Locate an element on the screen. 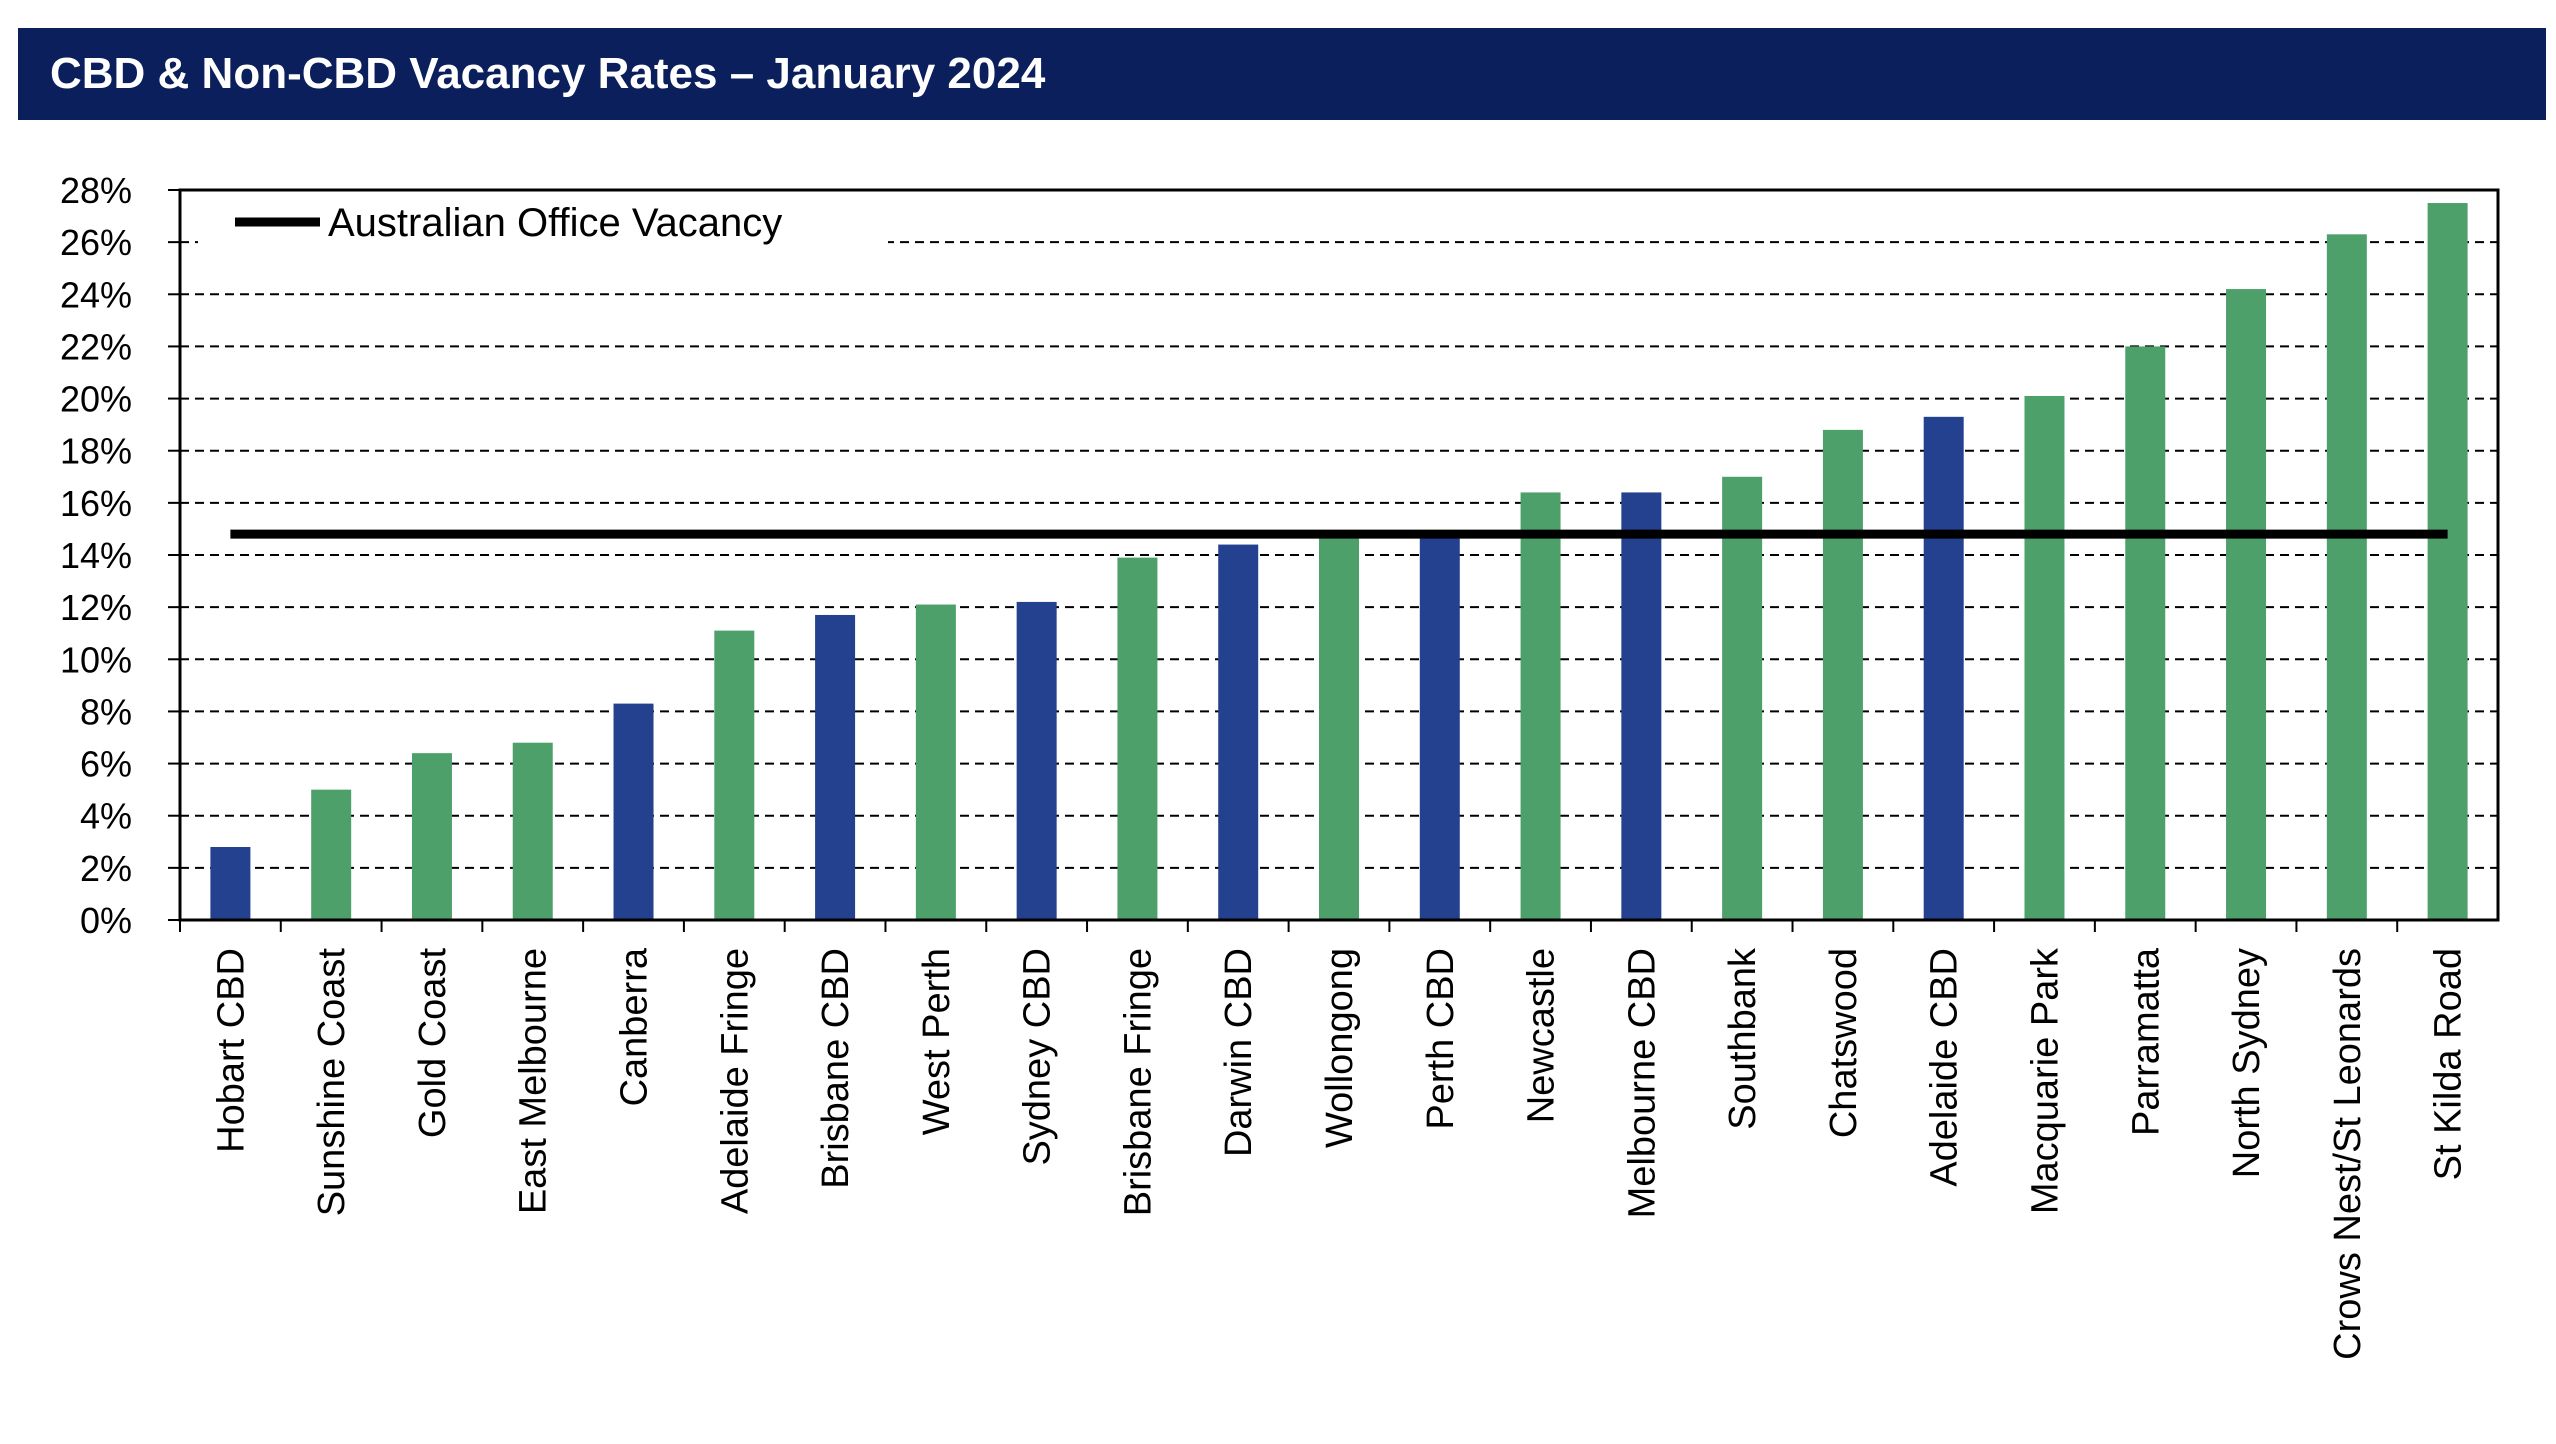 The width and height of the screenshot is (2556, 1444). category-label: Brisbane CBD is located at coordinates (836, 1068).